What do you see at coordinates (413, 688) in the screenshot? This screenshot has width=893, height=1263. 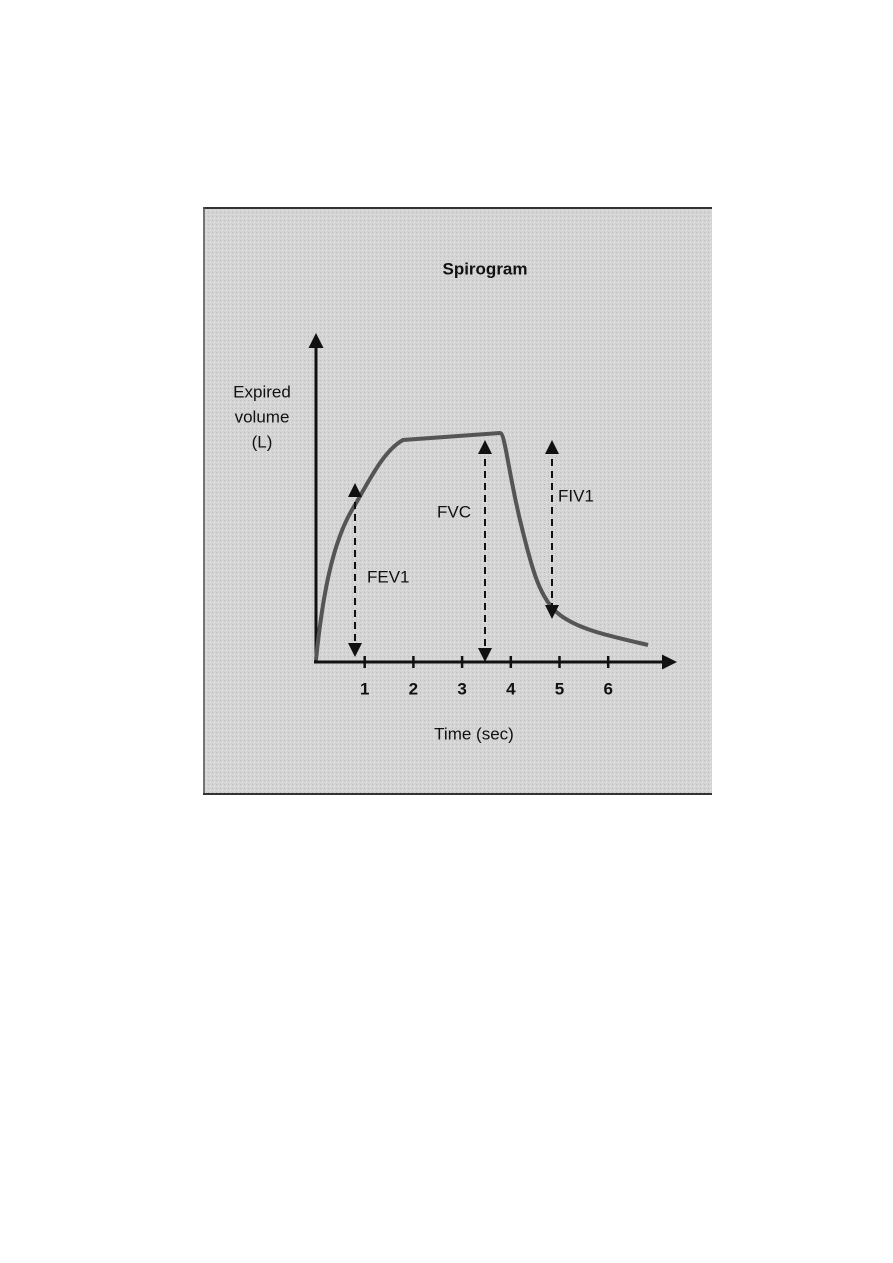 I see `x-tick-label: 2` at bounding box center [413, 688].